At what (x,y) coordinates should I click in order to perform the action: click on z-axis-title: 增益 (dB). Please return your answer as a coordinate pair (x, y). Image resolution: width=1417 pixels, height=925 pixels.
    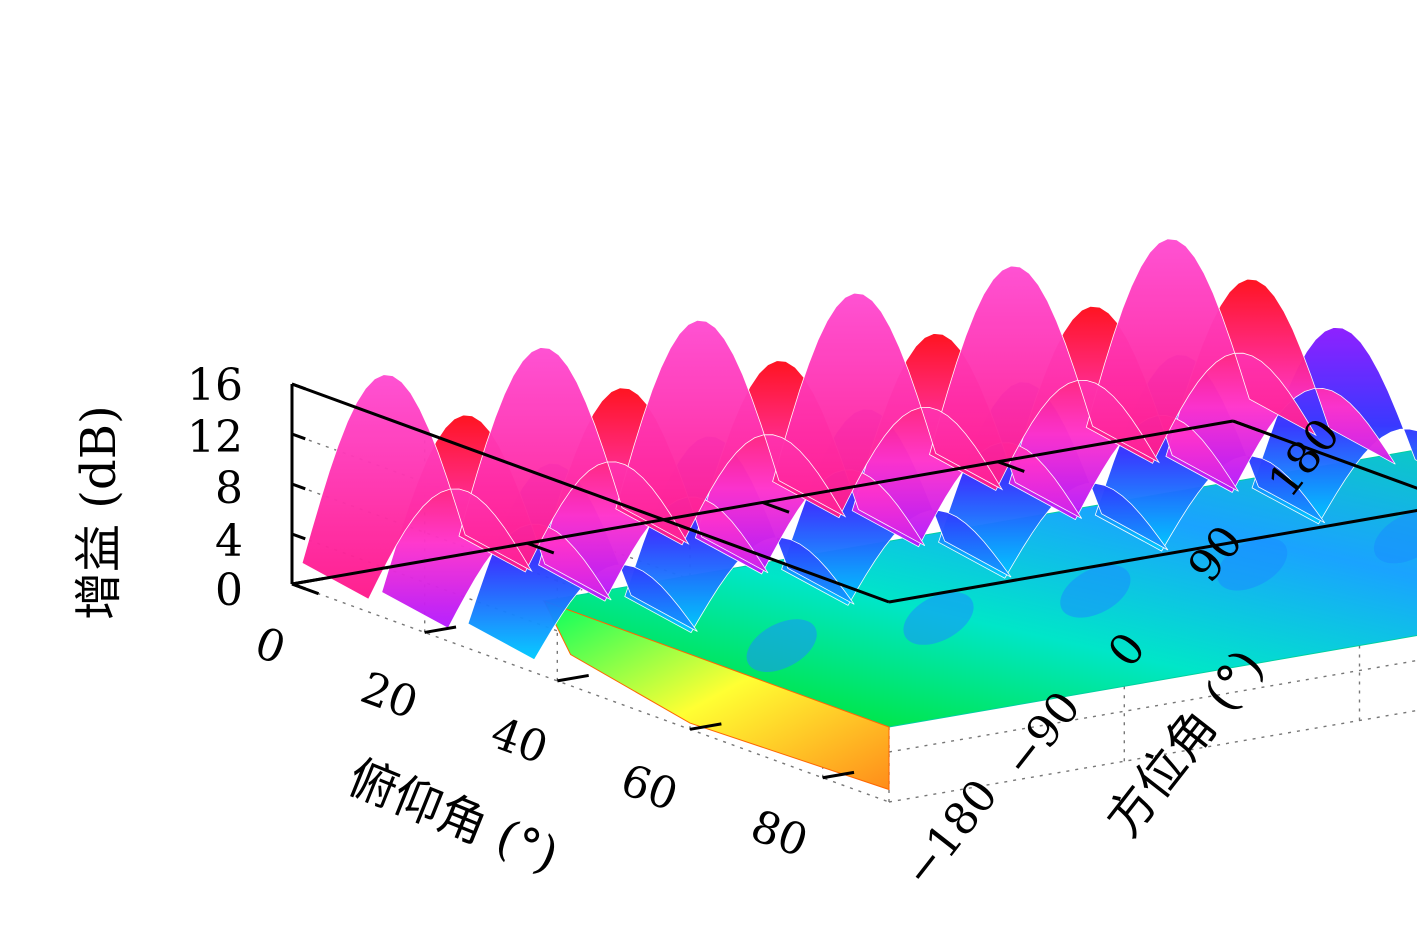
    Looking at the image, I should click on (99, 512).